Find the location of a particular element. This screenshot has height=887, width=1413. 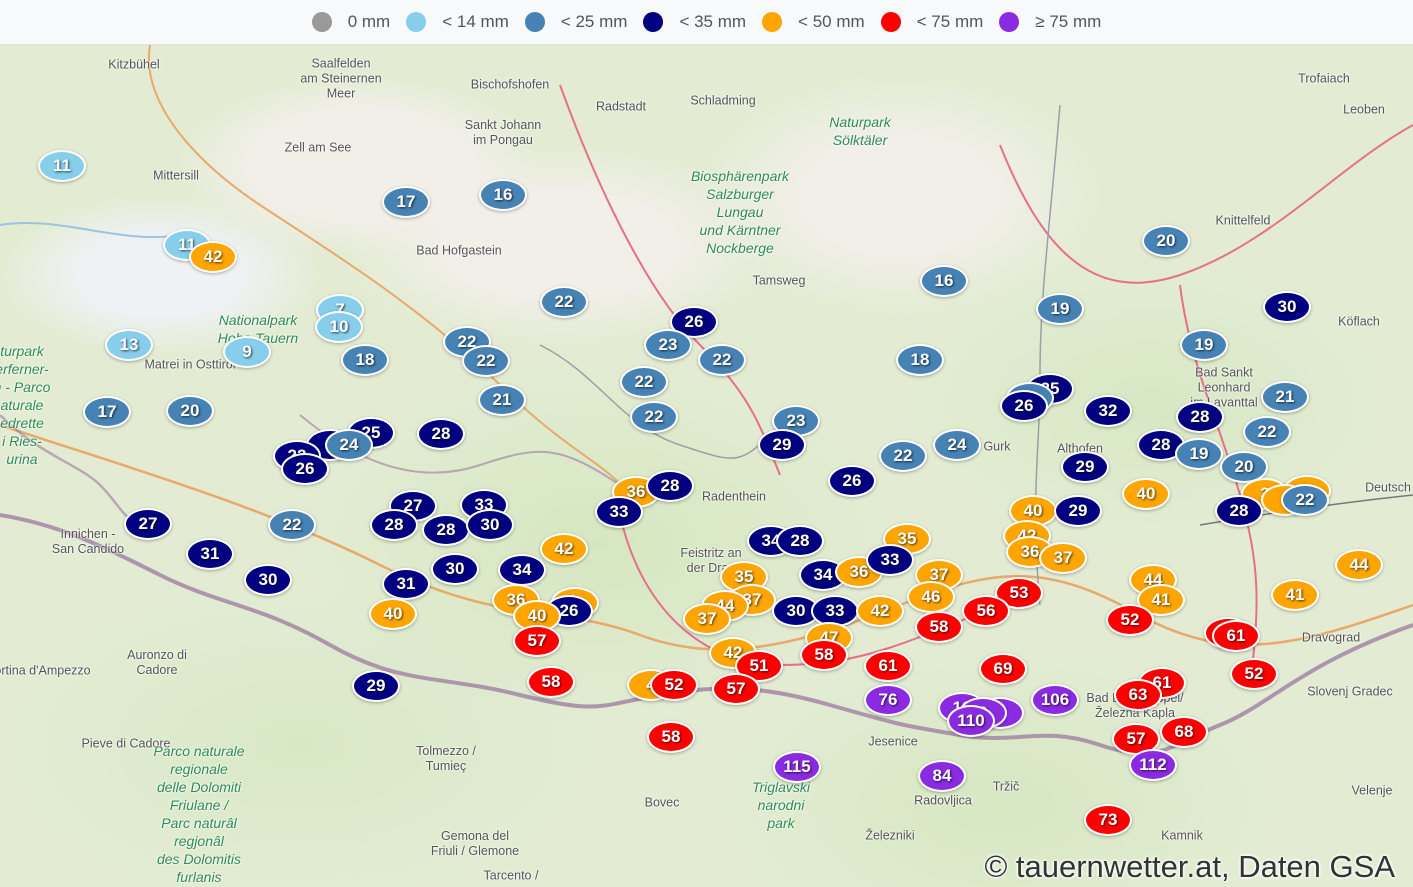

place-label: Radovljica is located at coordinates (943, 800).